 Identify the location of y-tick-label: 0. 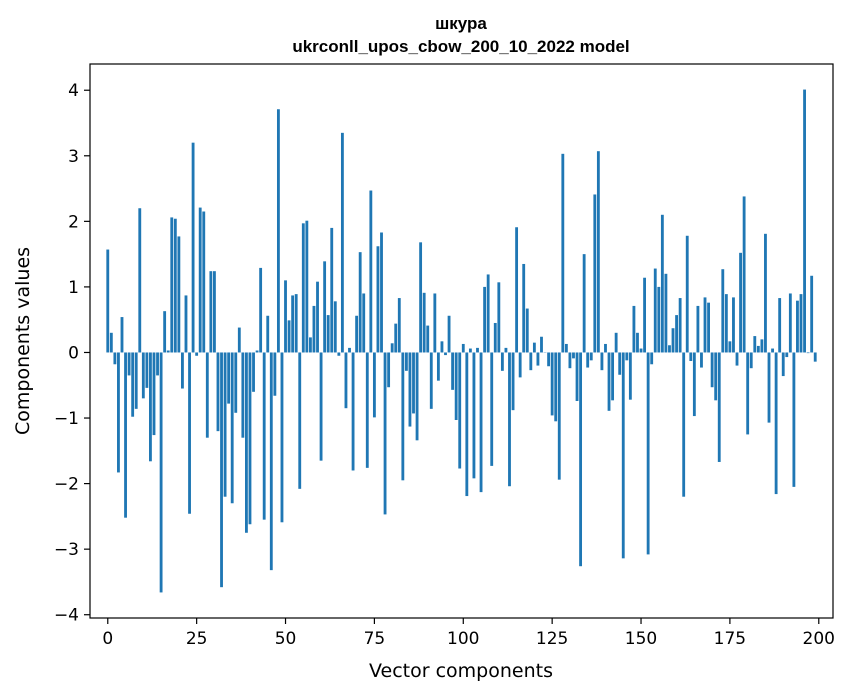
(73, 353).